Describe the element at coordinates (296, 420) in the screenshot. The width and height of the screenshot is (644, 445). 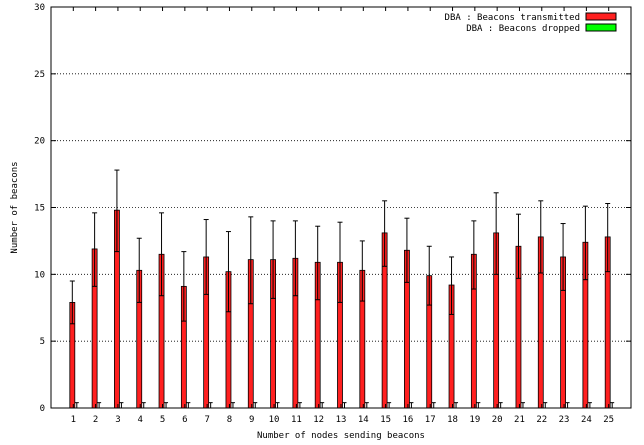
I see `x-tick-label: 11` at that location.